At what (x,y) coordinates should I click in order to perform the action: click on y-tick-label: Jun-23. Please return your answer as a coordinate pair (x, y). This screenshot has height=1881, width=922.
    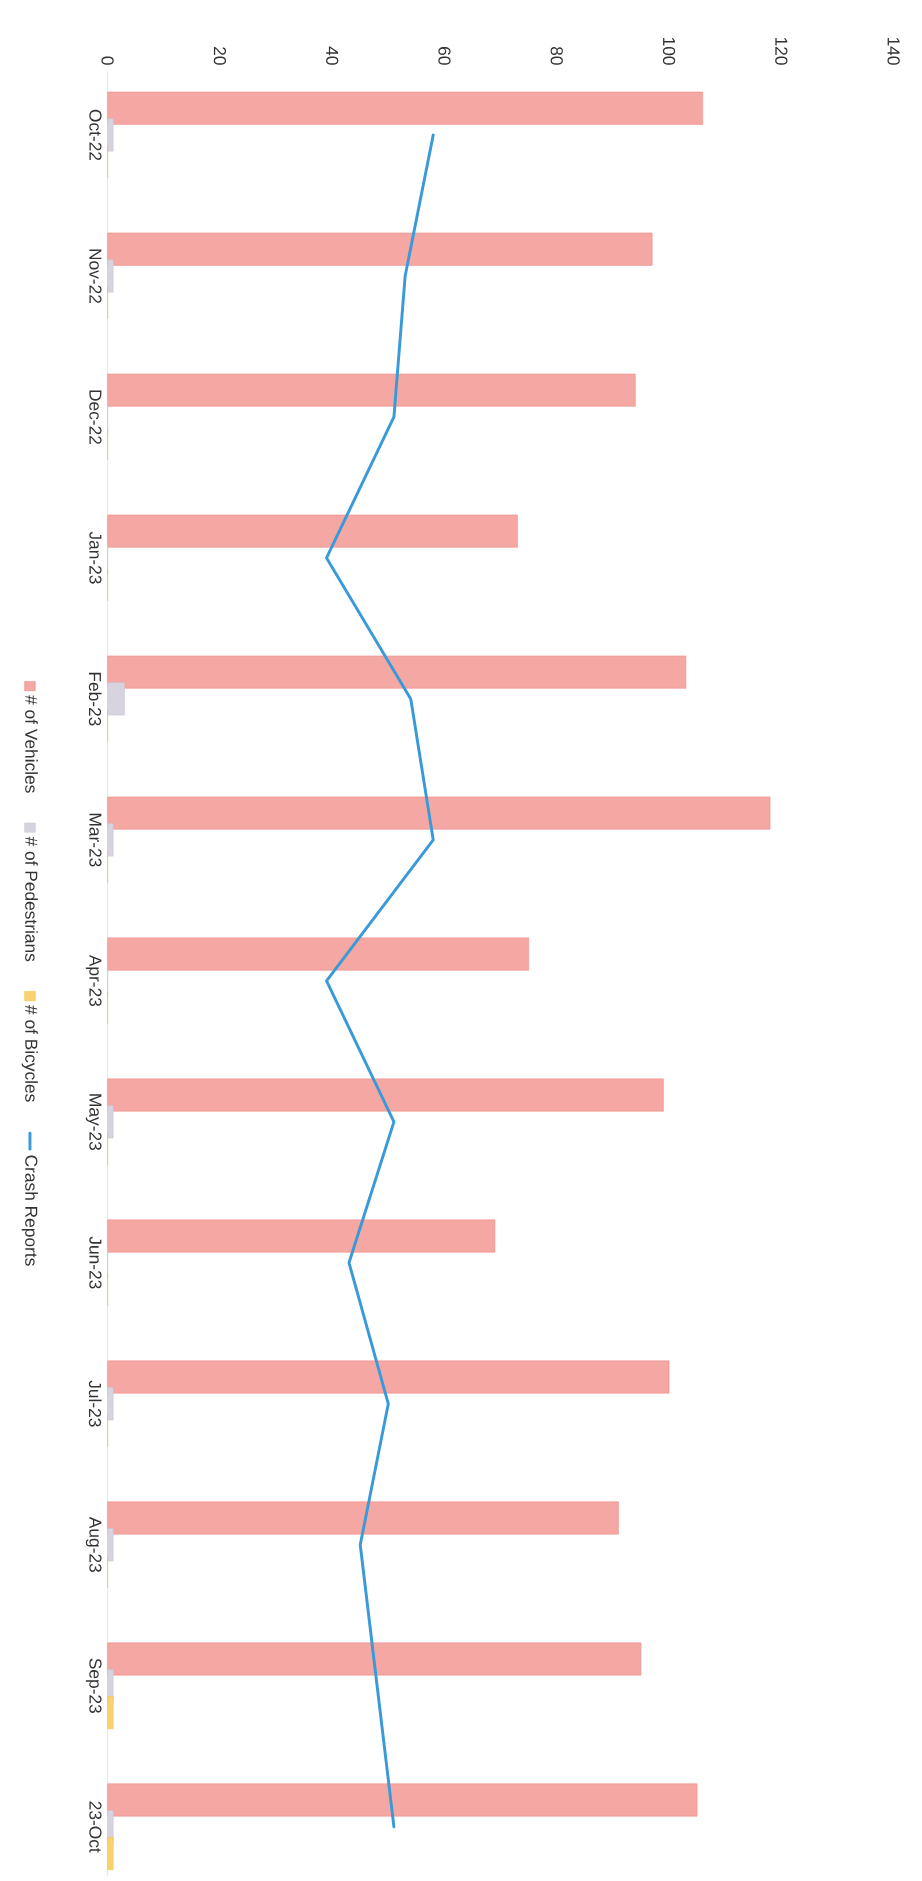
    Looking at the image, I should click on (95, 1262).